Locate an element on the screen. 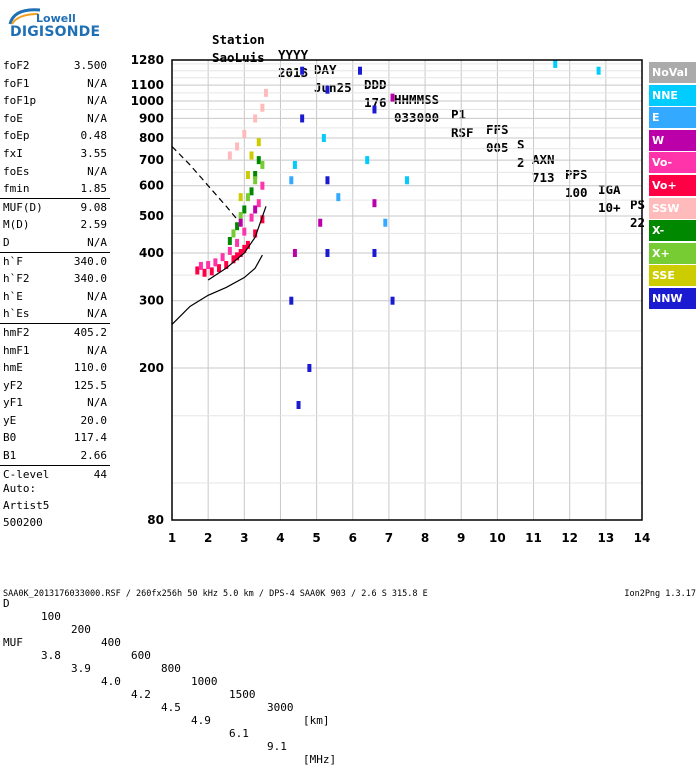 The width and height of the screenshot is (700, 779). x-tick-label: 8 is located at coordinates (425, 538).